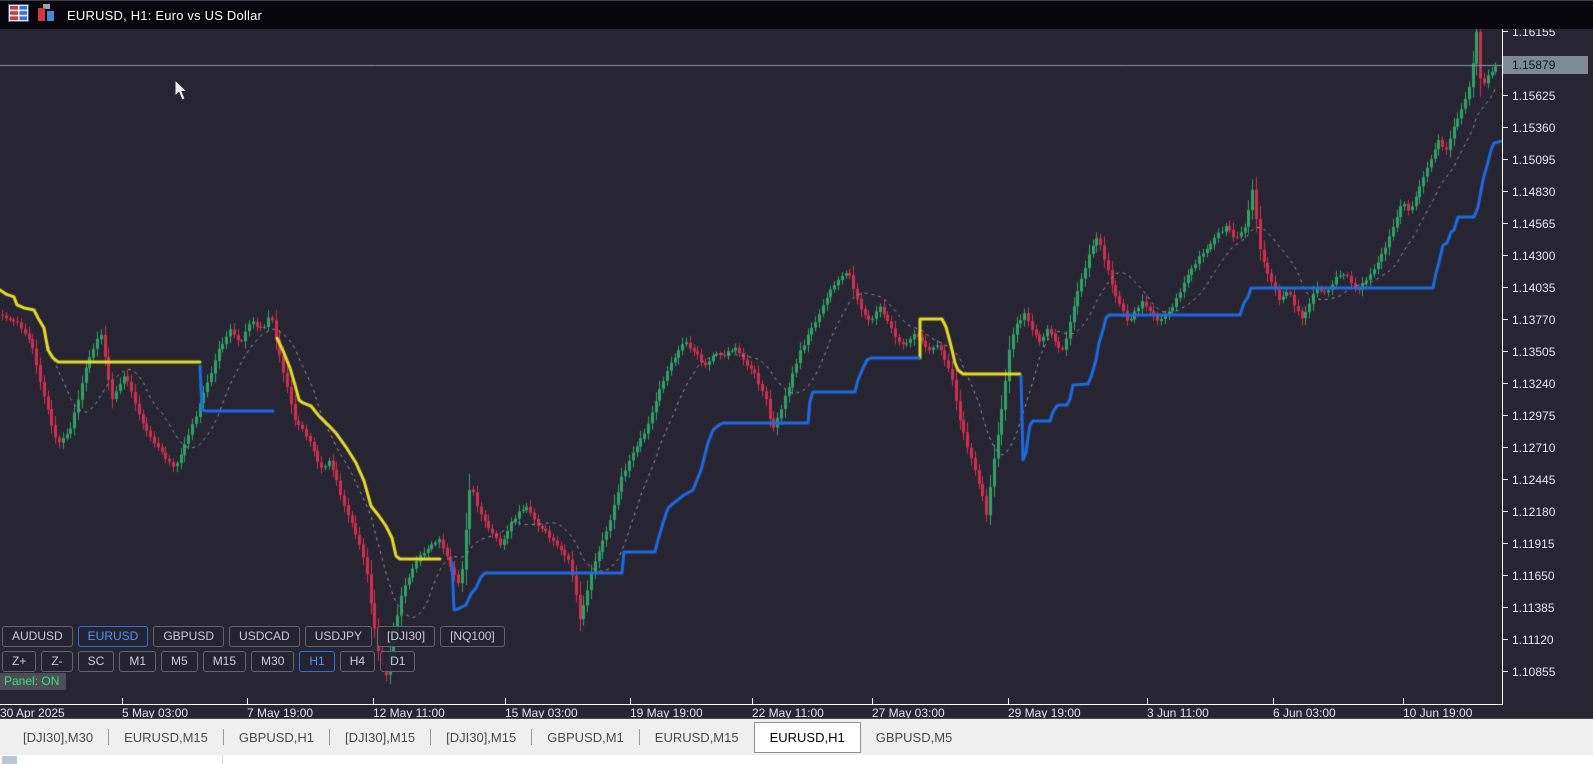 This screenshot has height=764, width=1593. I want to click on price-axis-tick: 1.11385, so click(1529, 607).